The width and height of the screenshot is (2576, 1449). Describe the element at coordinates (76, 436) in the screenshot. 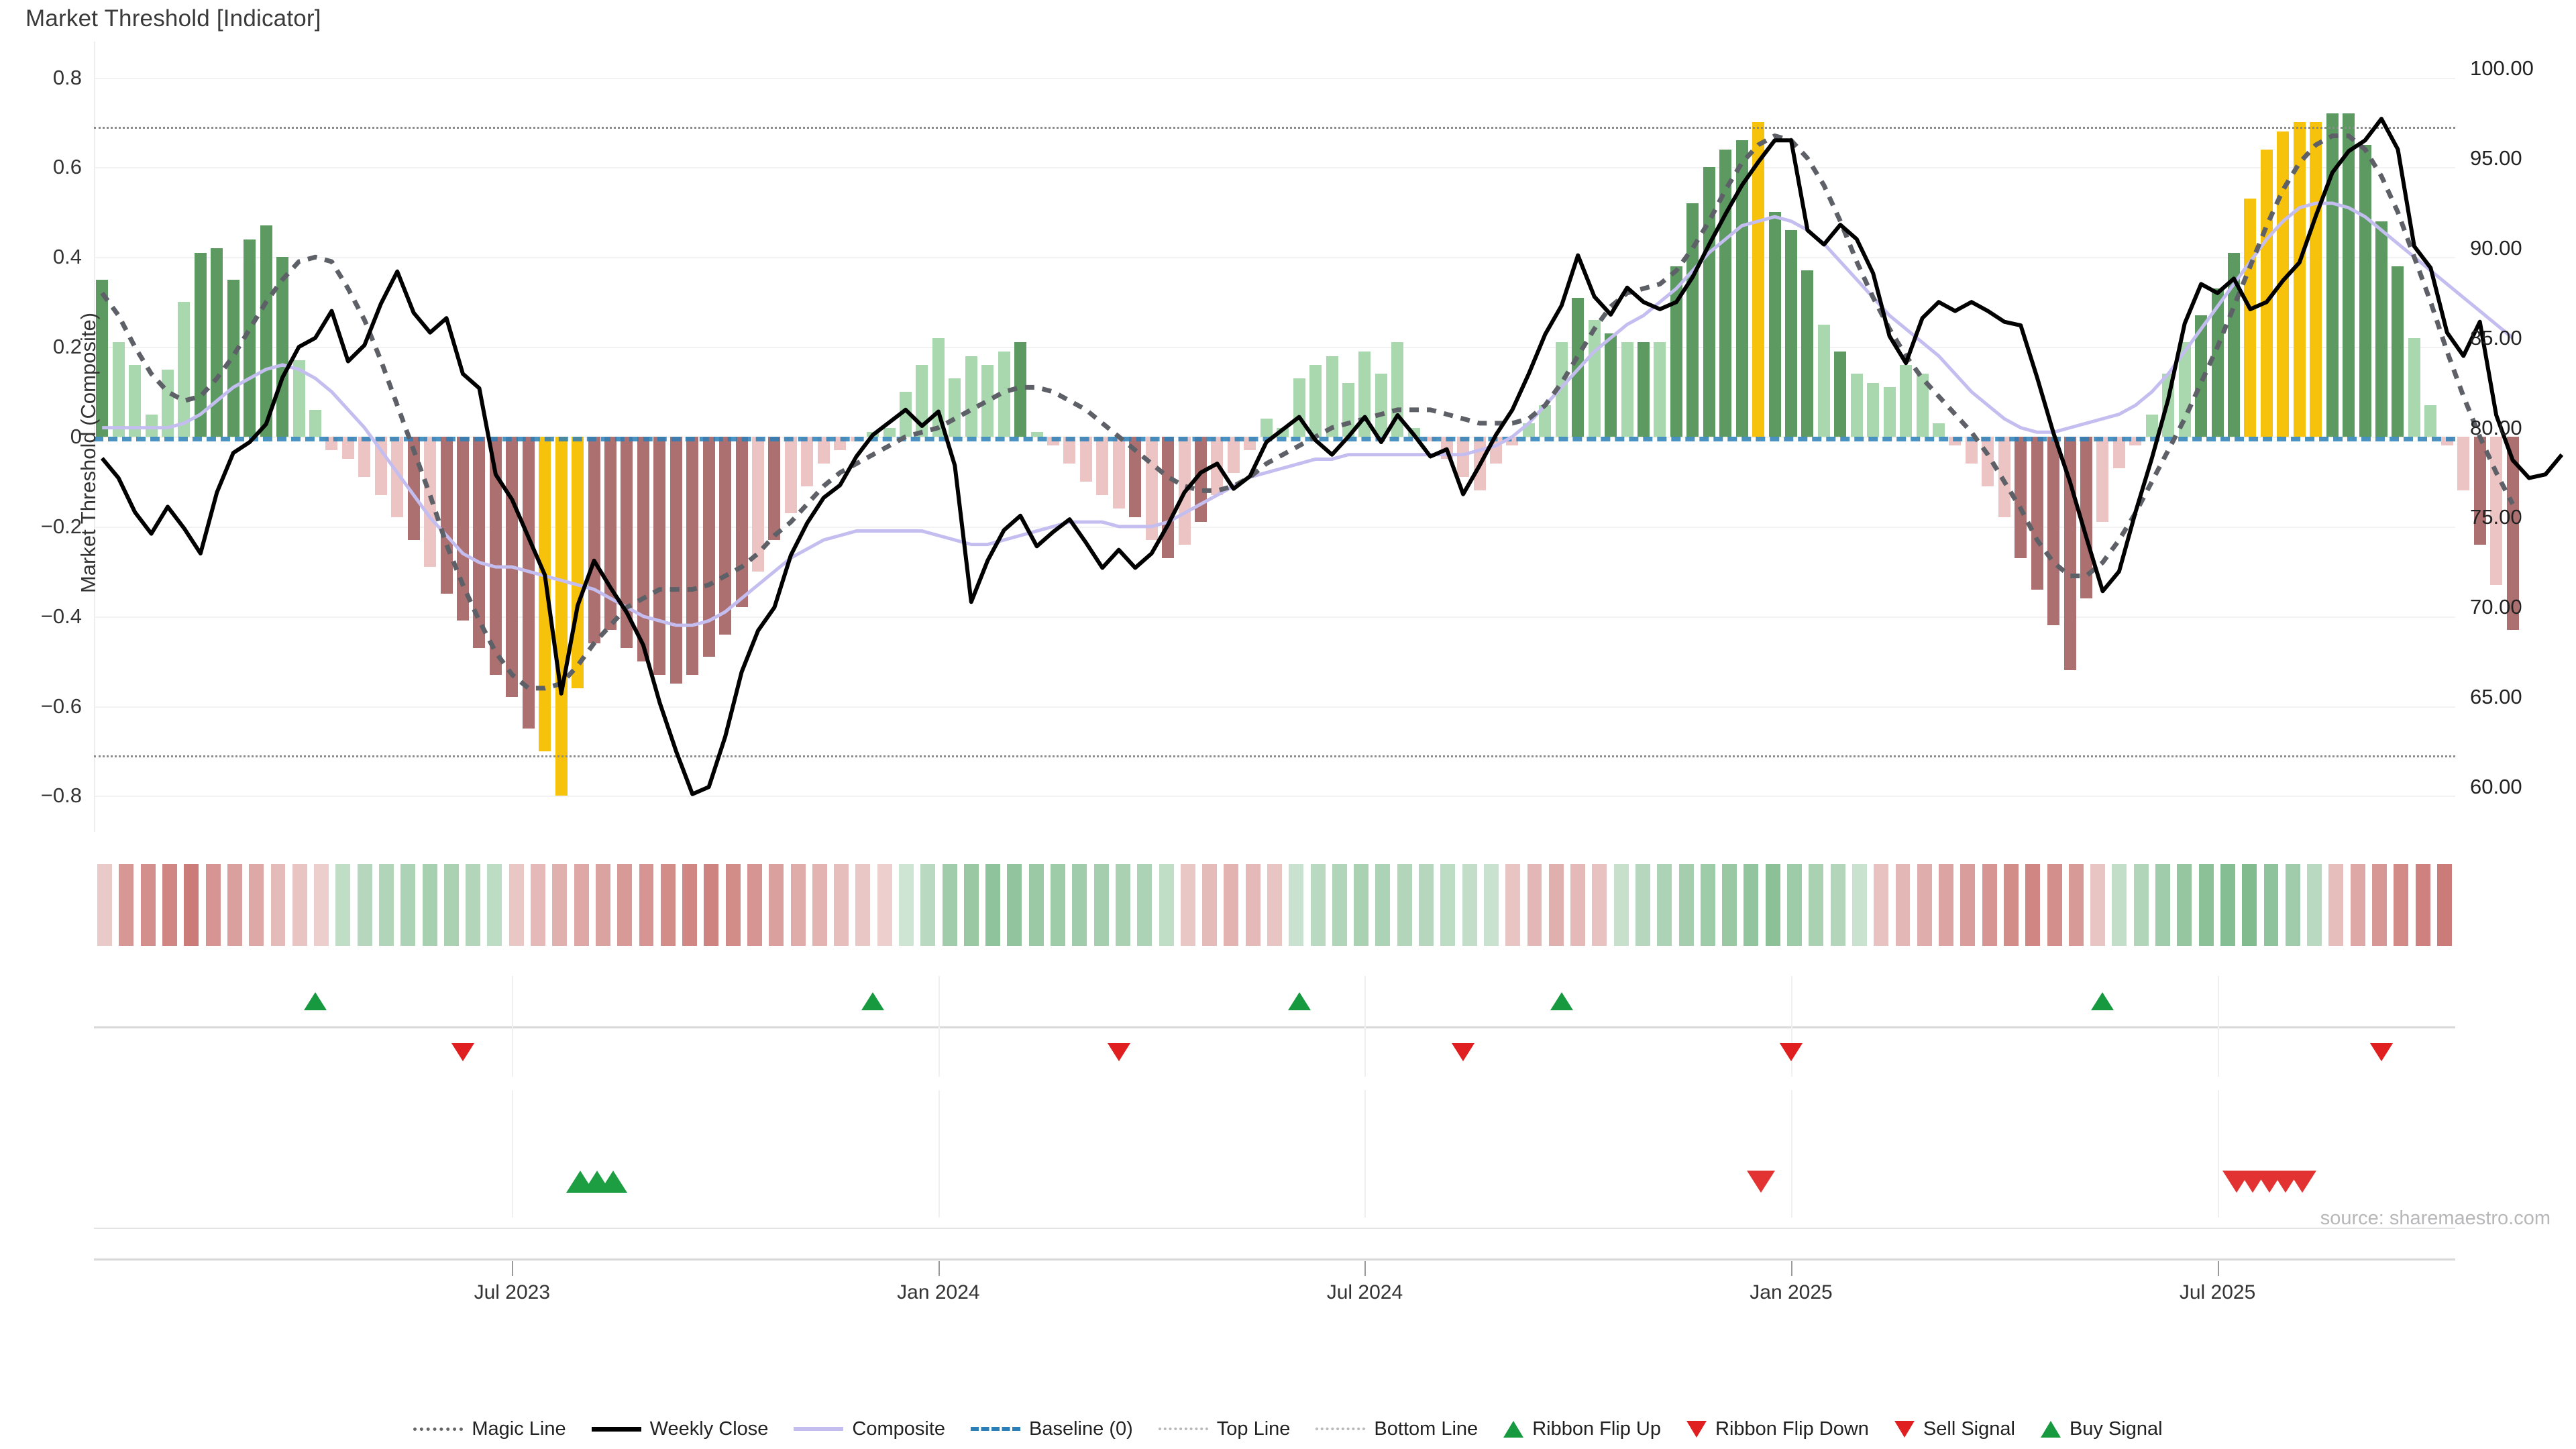

I see `y-axis-left-tick: 0` at that location.